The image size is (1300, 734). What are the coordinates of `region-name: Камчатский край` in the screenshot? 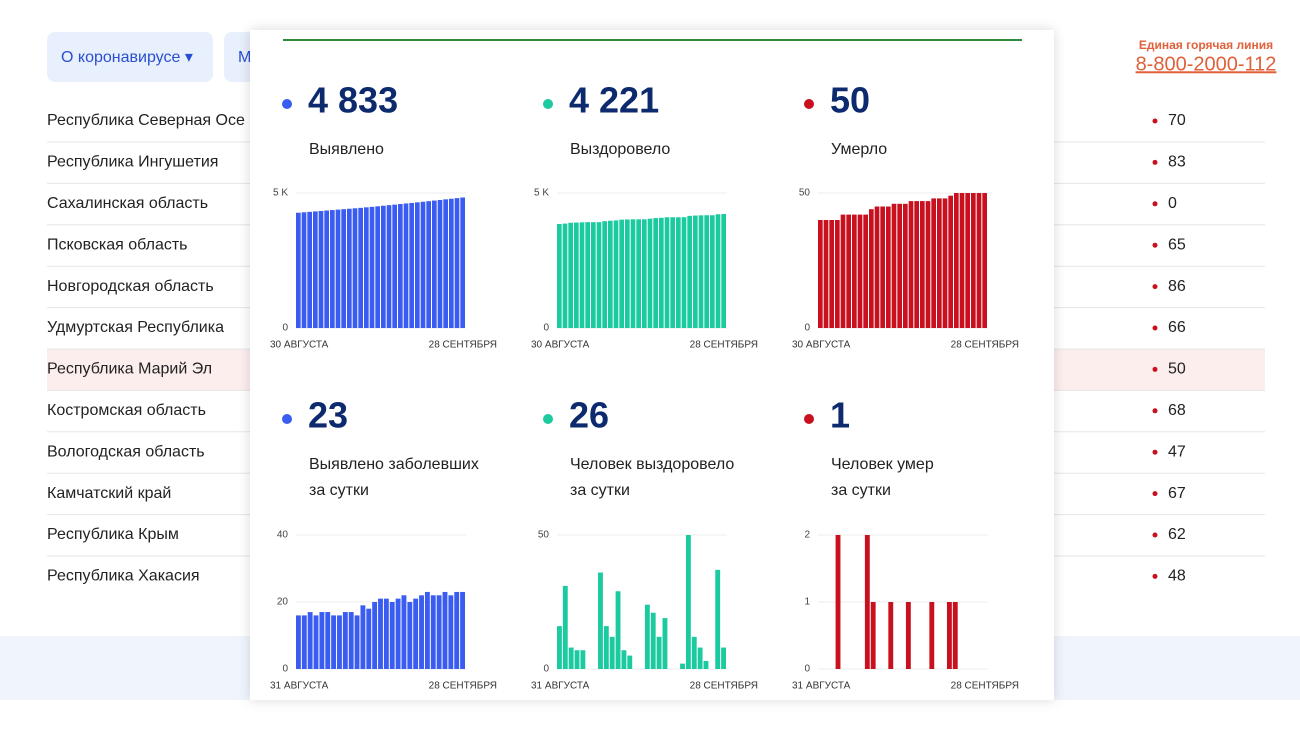 It's located at (109, 493).